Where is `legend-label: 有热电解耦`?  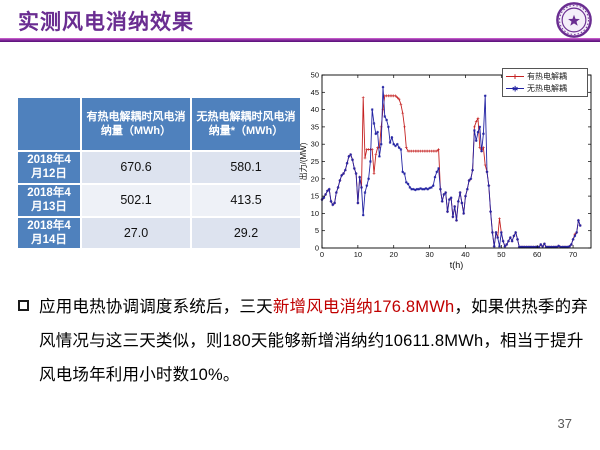
legend-label: 有热电解耦 is located at coordinates (547, 76).